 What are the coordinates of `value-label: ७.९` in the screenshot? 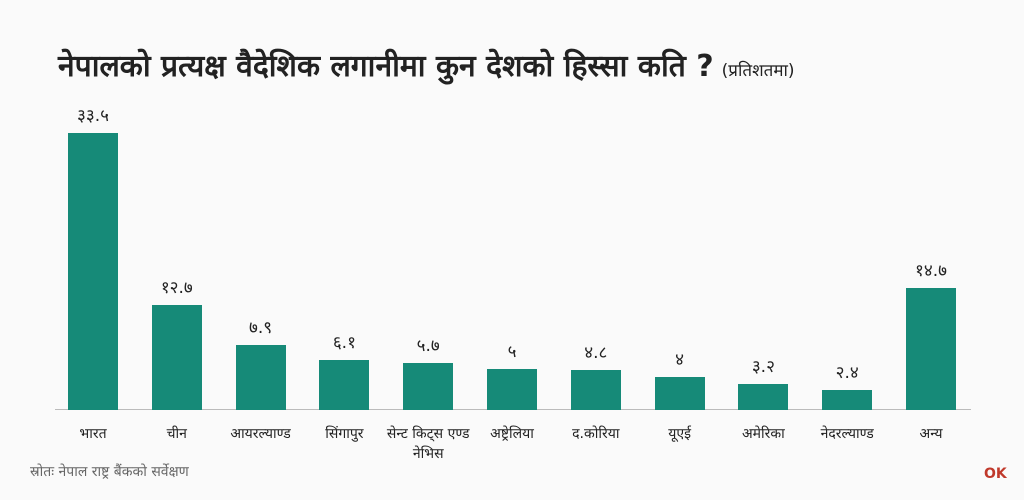 It's located at (261, 327).